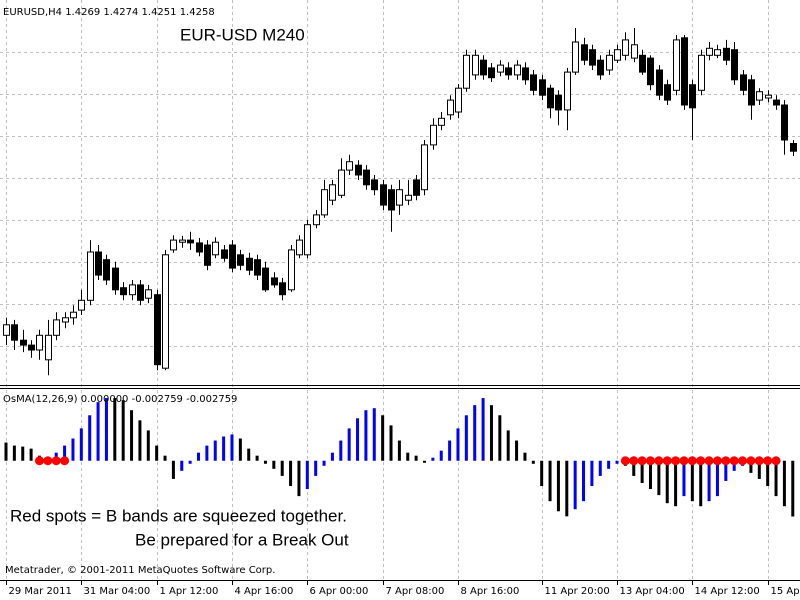  Describe the element at coordinates (117, 591) in the screenshot. I see `x-tick-label: 31 Mar 04:00` at that location.